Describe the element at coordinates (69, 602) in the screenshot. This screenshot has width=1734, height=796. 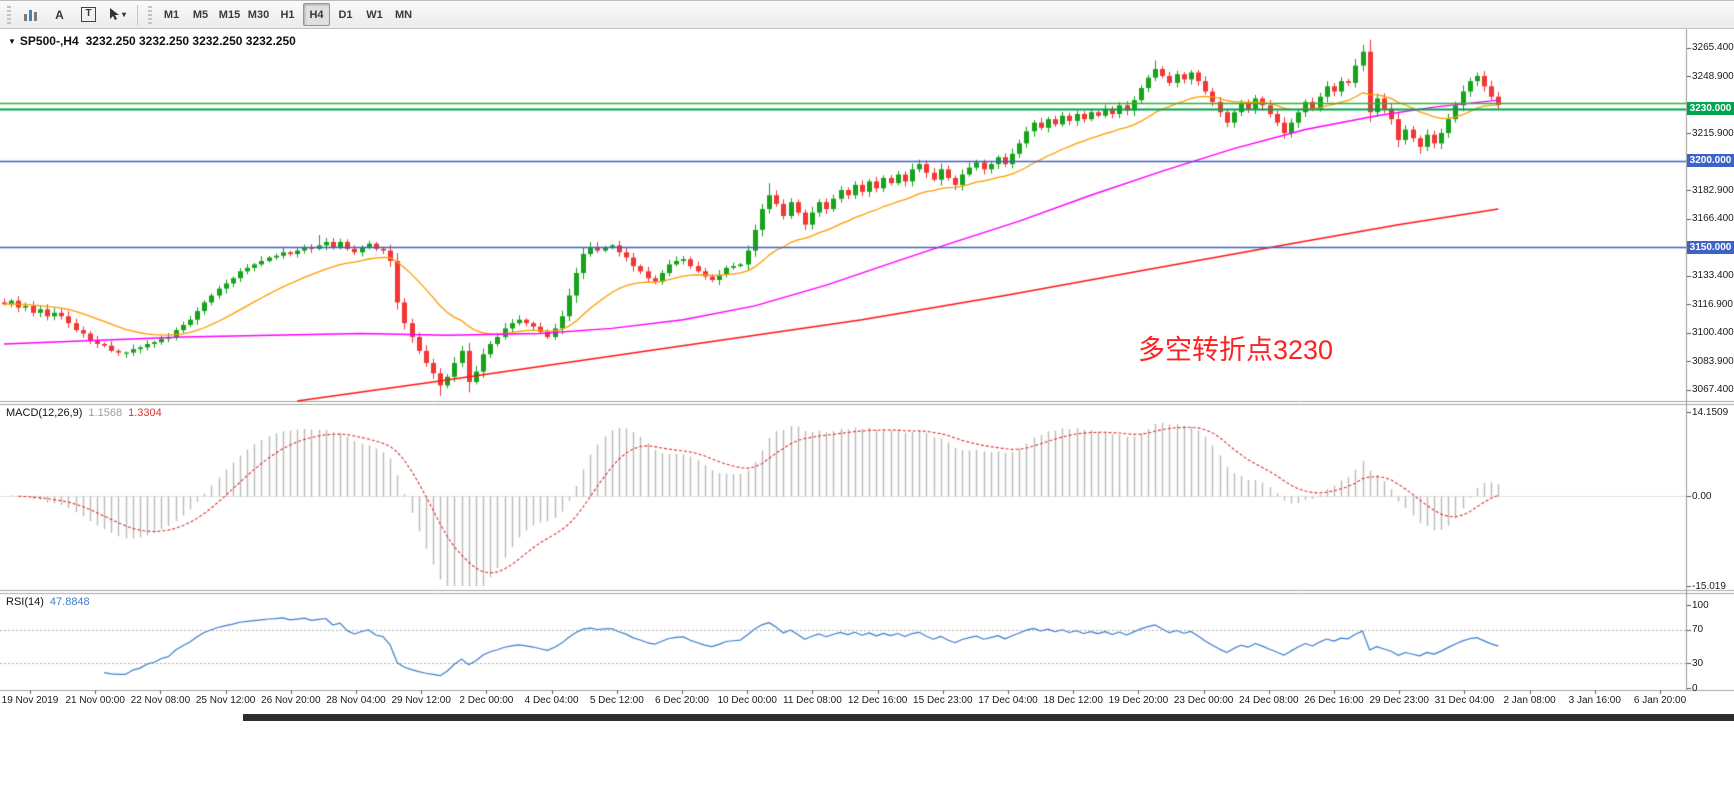
I see `rsi-value: 47.8848` at that location.